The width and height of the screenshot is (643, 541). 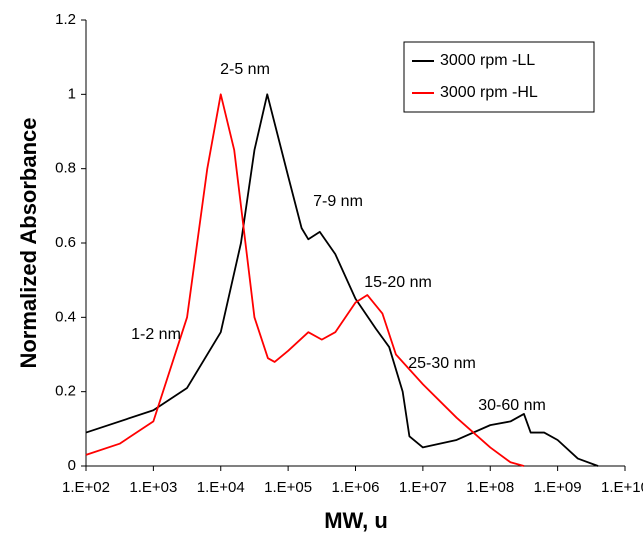 What do you see at coordinates (442, 363) in the screenshot?
I see `annotation: 25-30 nm` at bounding box center [442, 363].